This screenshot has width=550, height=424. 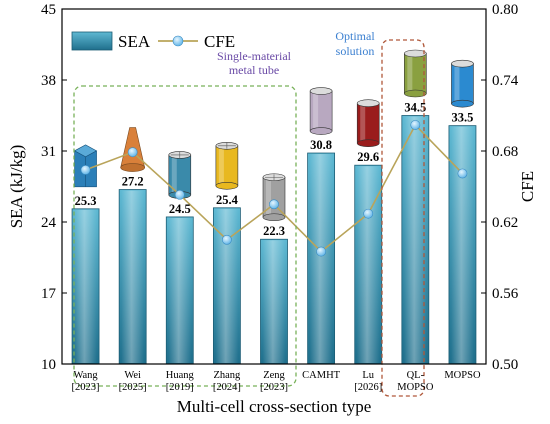 I want to click on optimal-label-line-1: Optimal, so click(x=355, y=36).